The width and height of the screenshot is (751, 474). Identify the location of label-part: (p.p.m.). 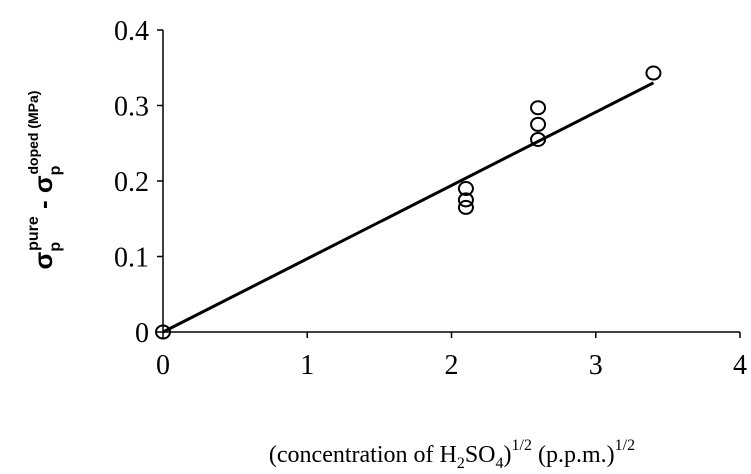
(573, 455).